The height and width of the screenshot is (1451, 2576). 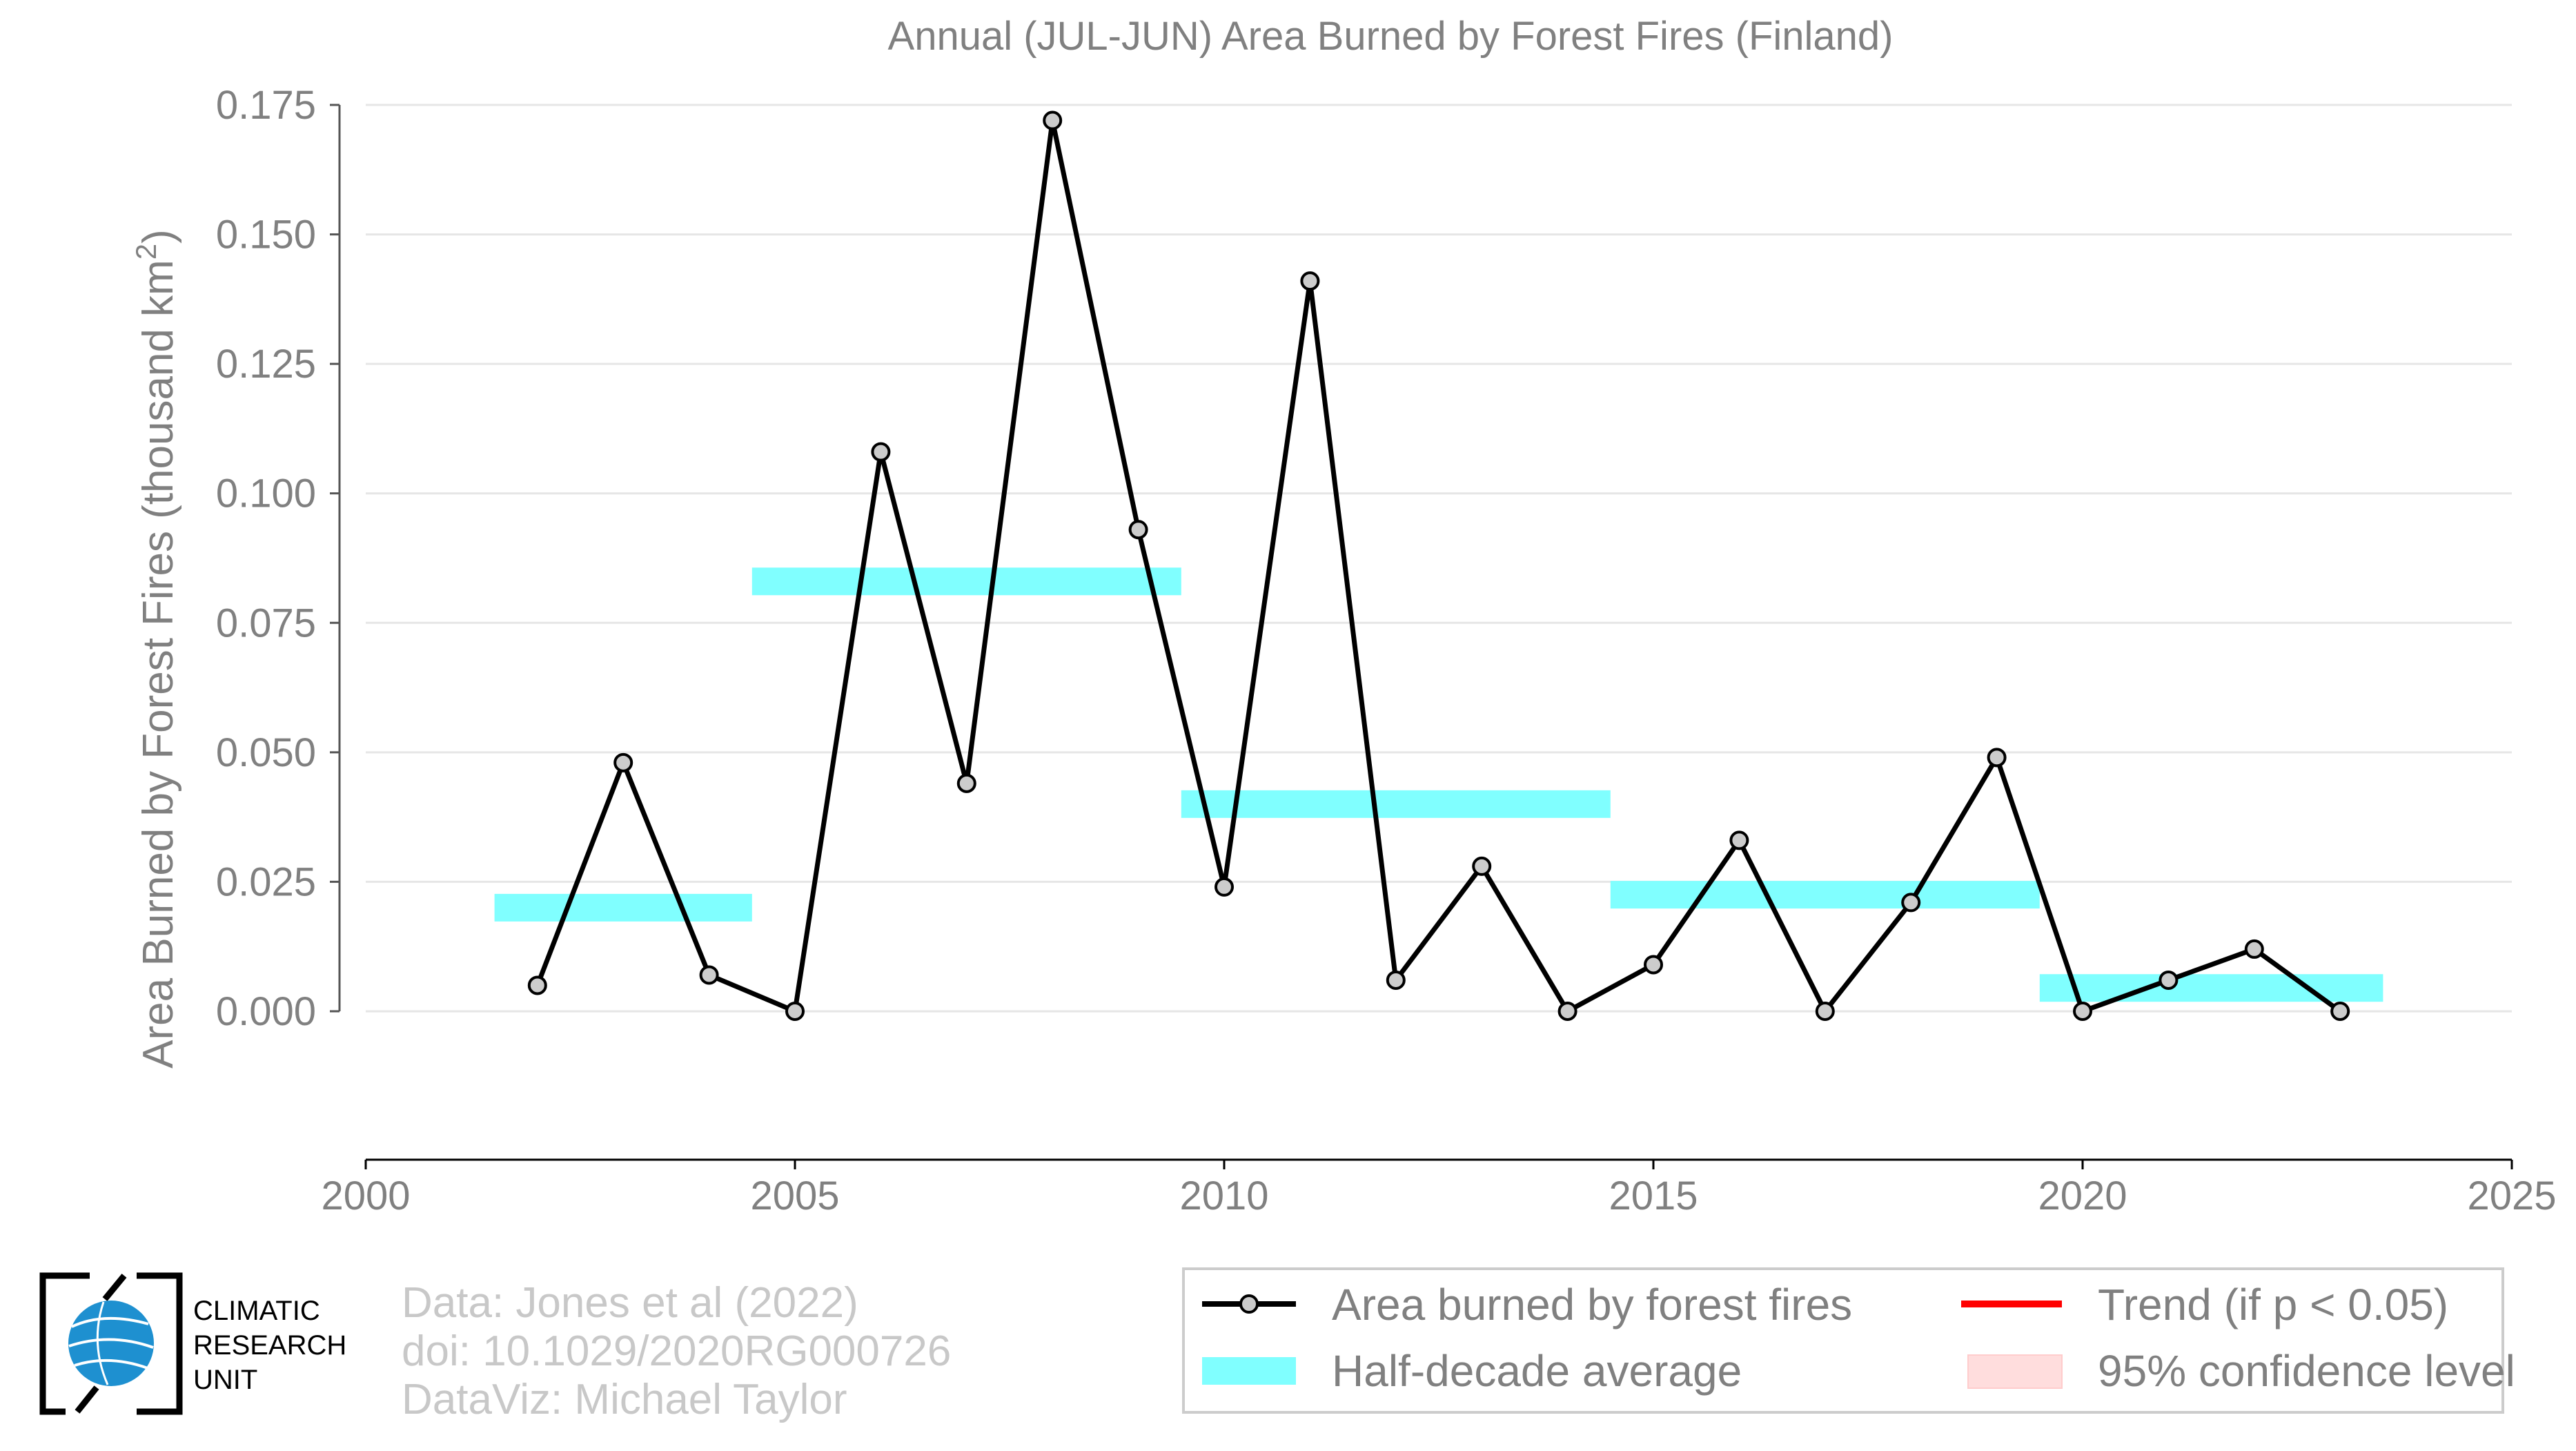 I want to click on credit-doi: doi: 10.1029/2020RG000726, so click(x=676, y=1351).